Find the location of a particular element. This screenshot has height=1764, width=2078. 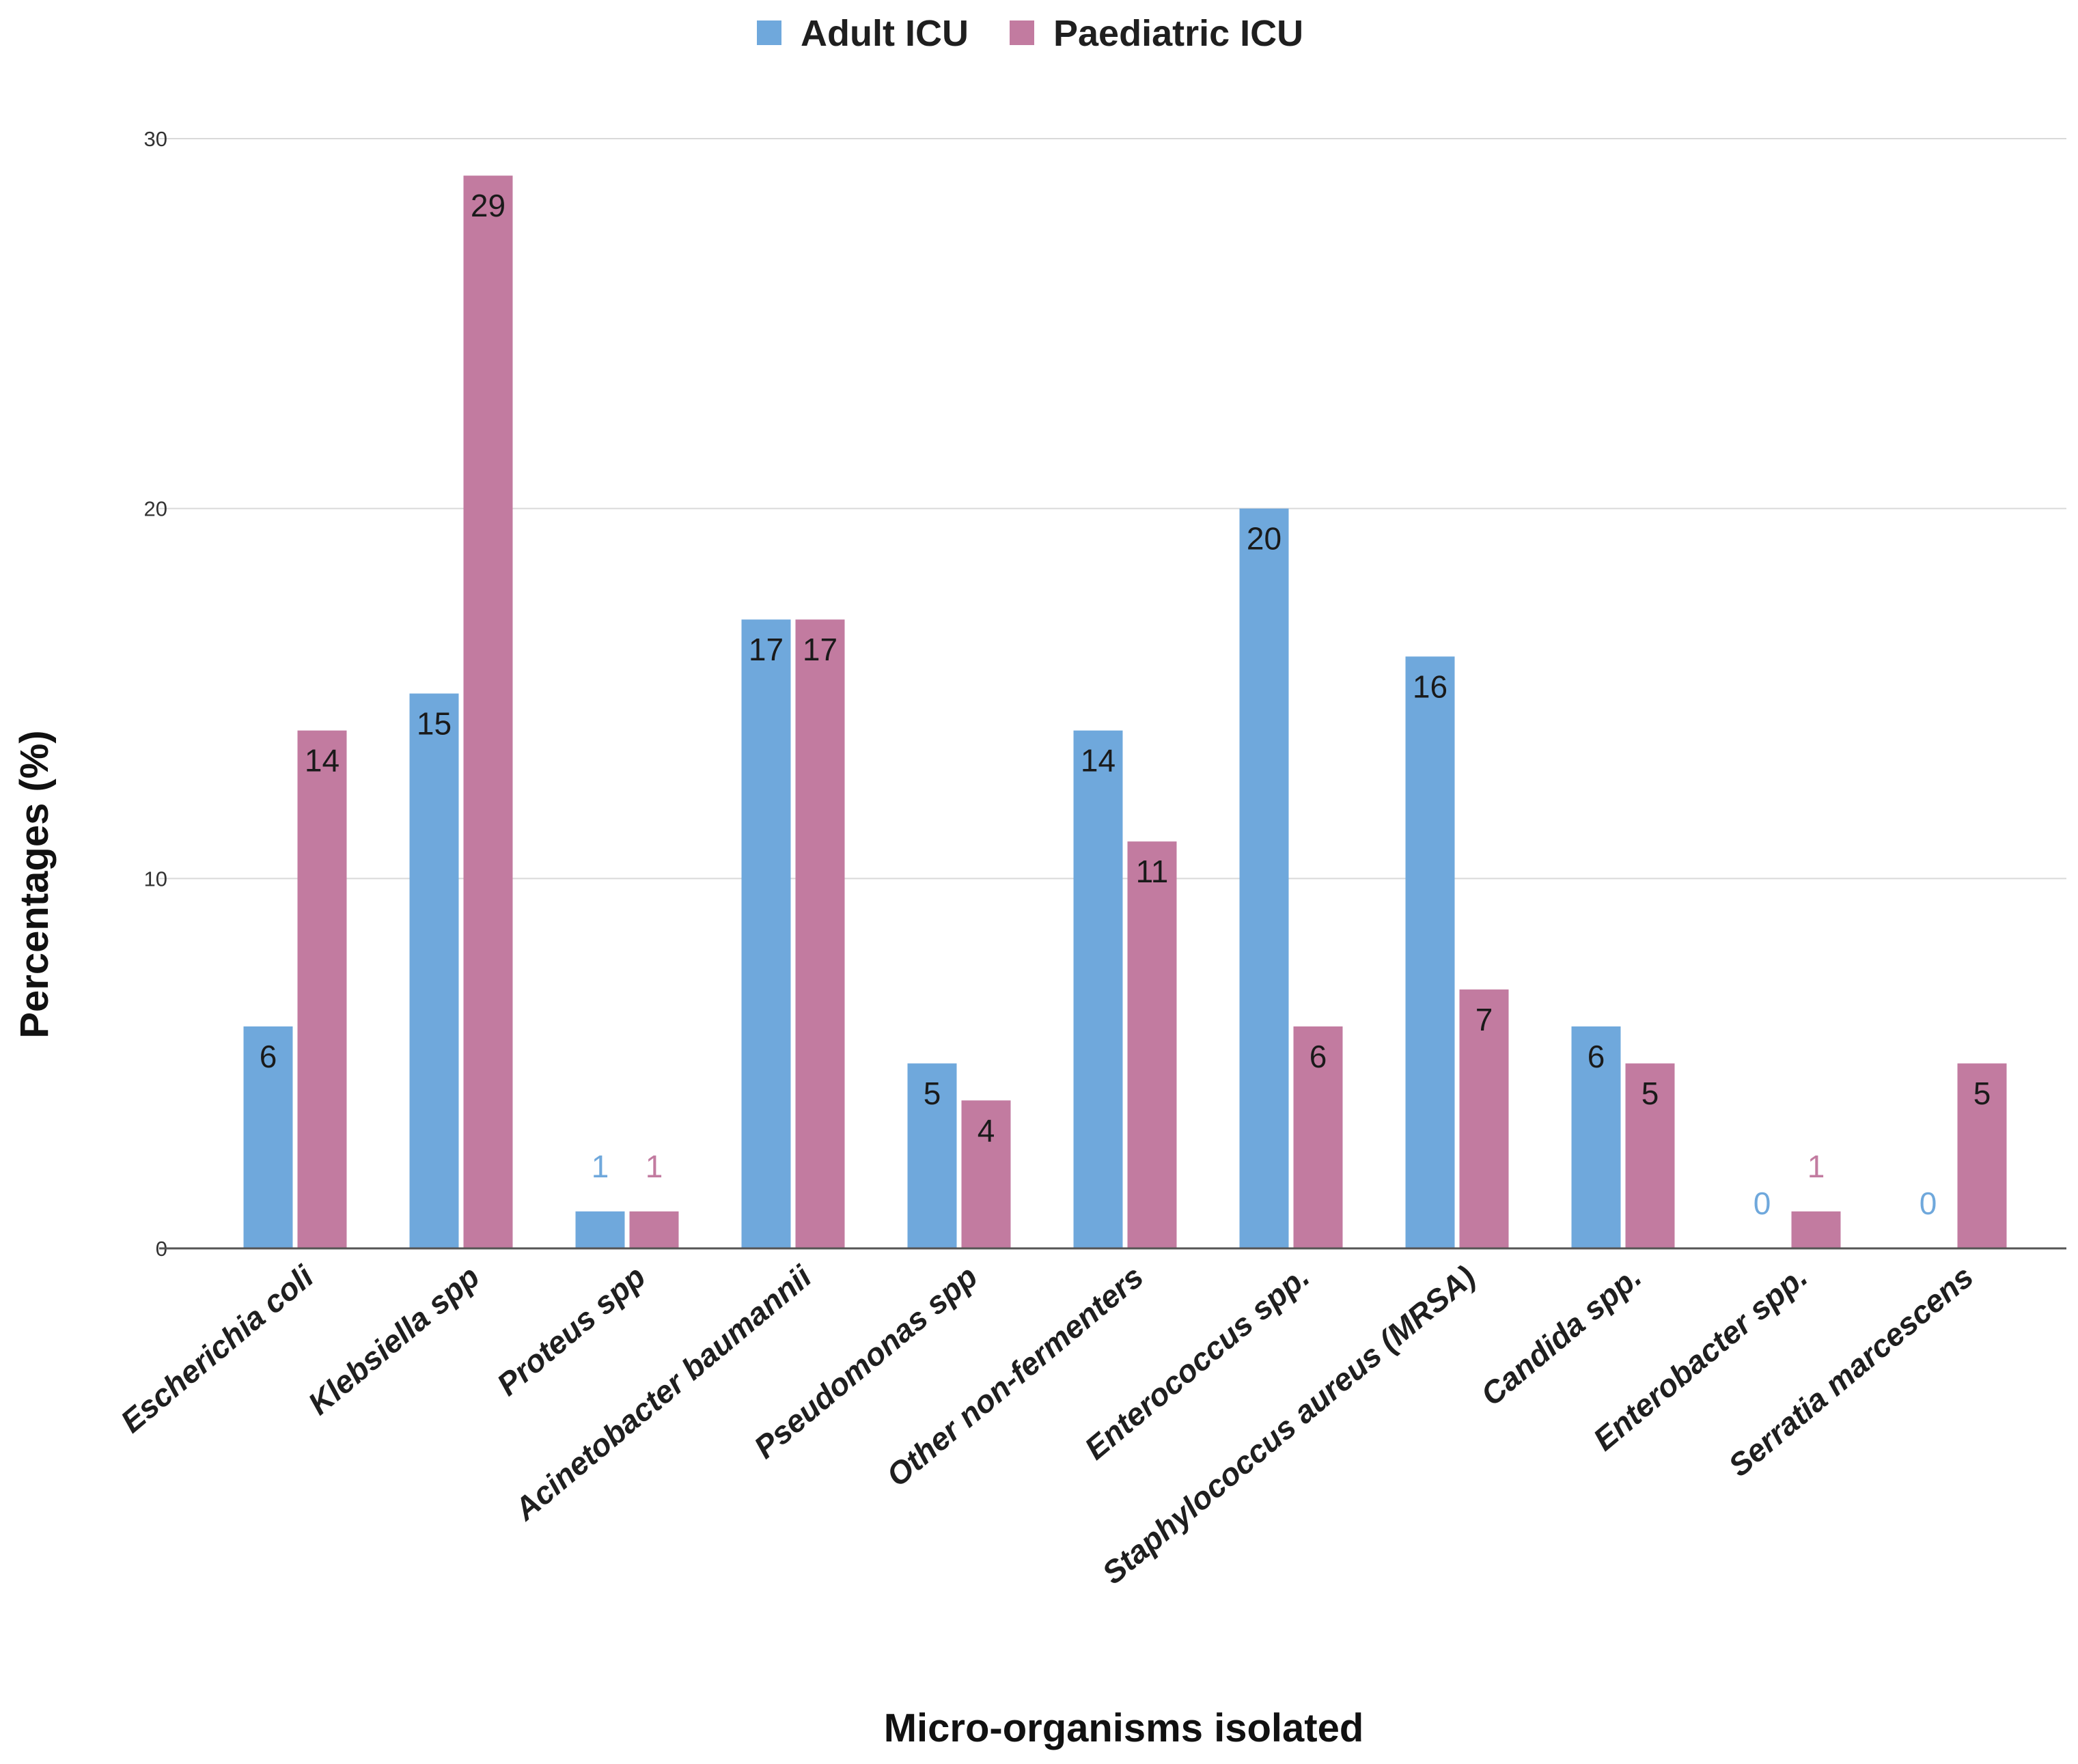

bar-paediatric-icu-acinetobacter-baumannii is located at coordinates (820, 933).